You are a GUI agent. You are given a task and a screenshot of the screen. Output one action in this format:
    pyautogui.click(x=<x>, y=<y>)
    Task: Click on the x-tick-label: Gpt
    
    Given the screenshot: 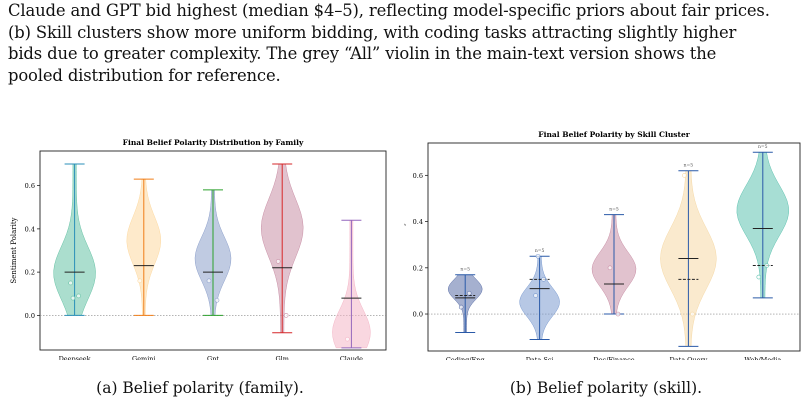 What is the action you would take?
    pyautogui.click(x=213, y=357)
    